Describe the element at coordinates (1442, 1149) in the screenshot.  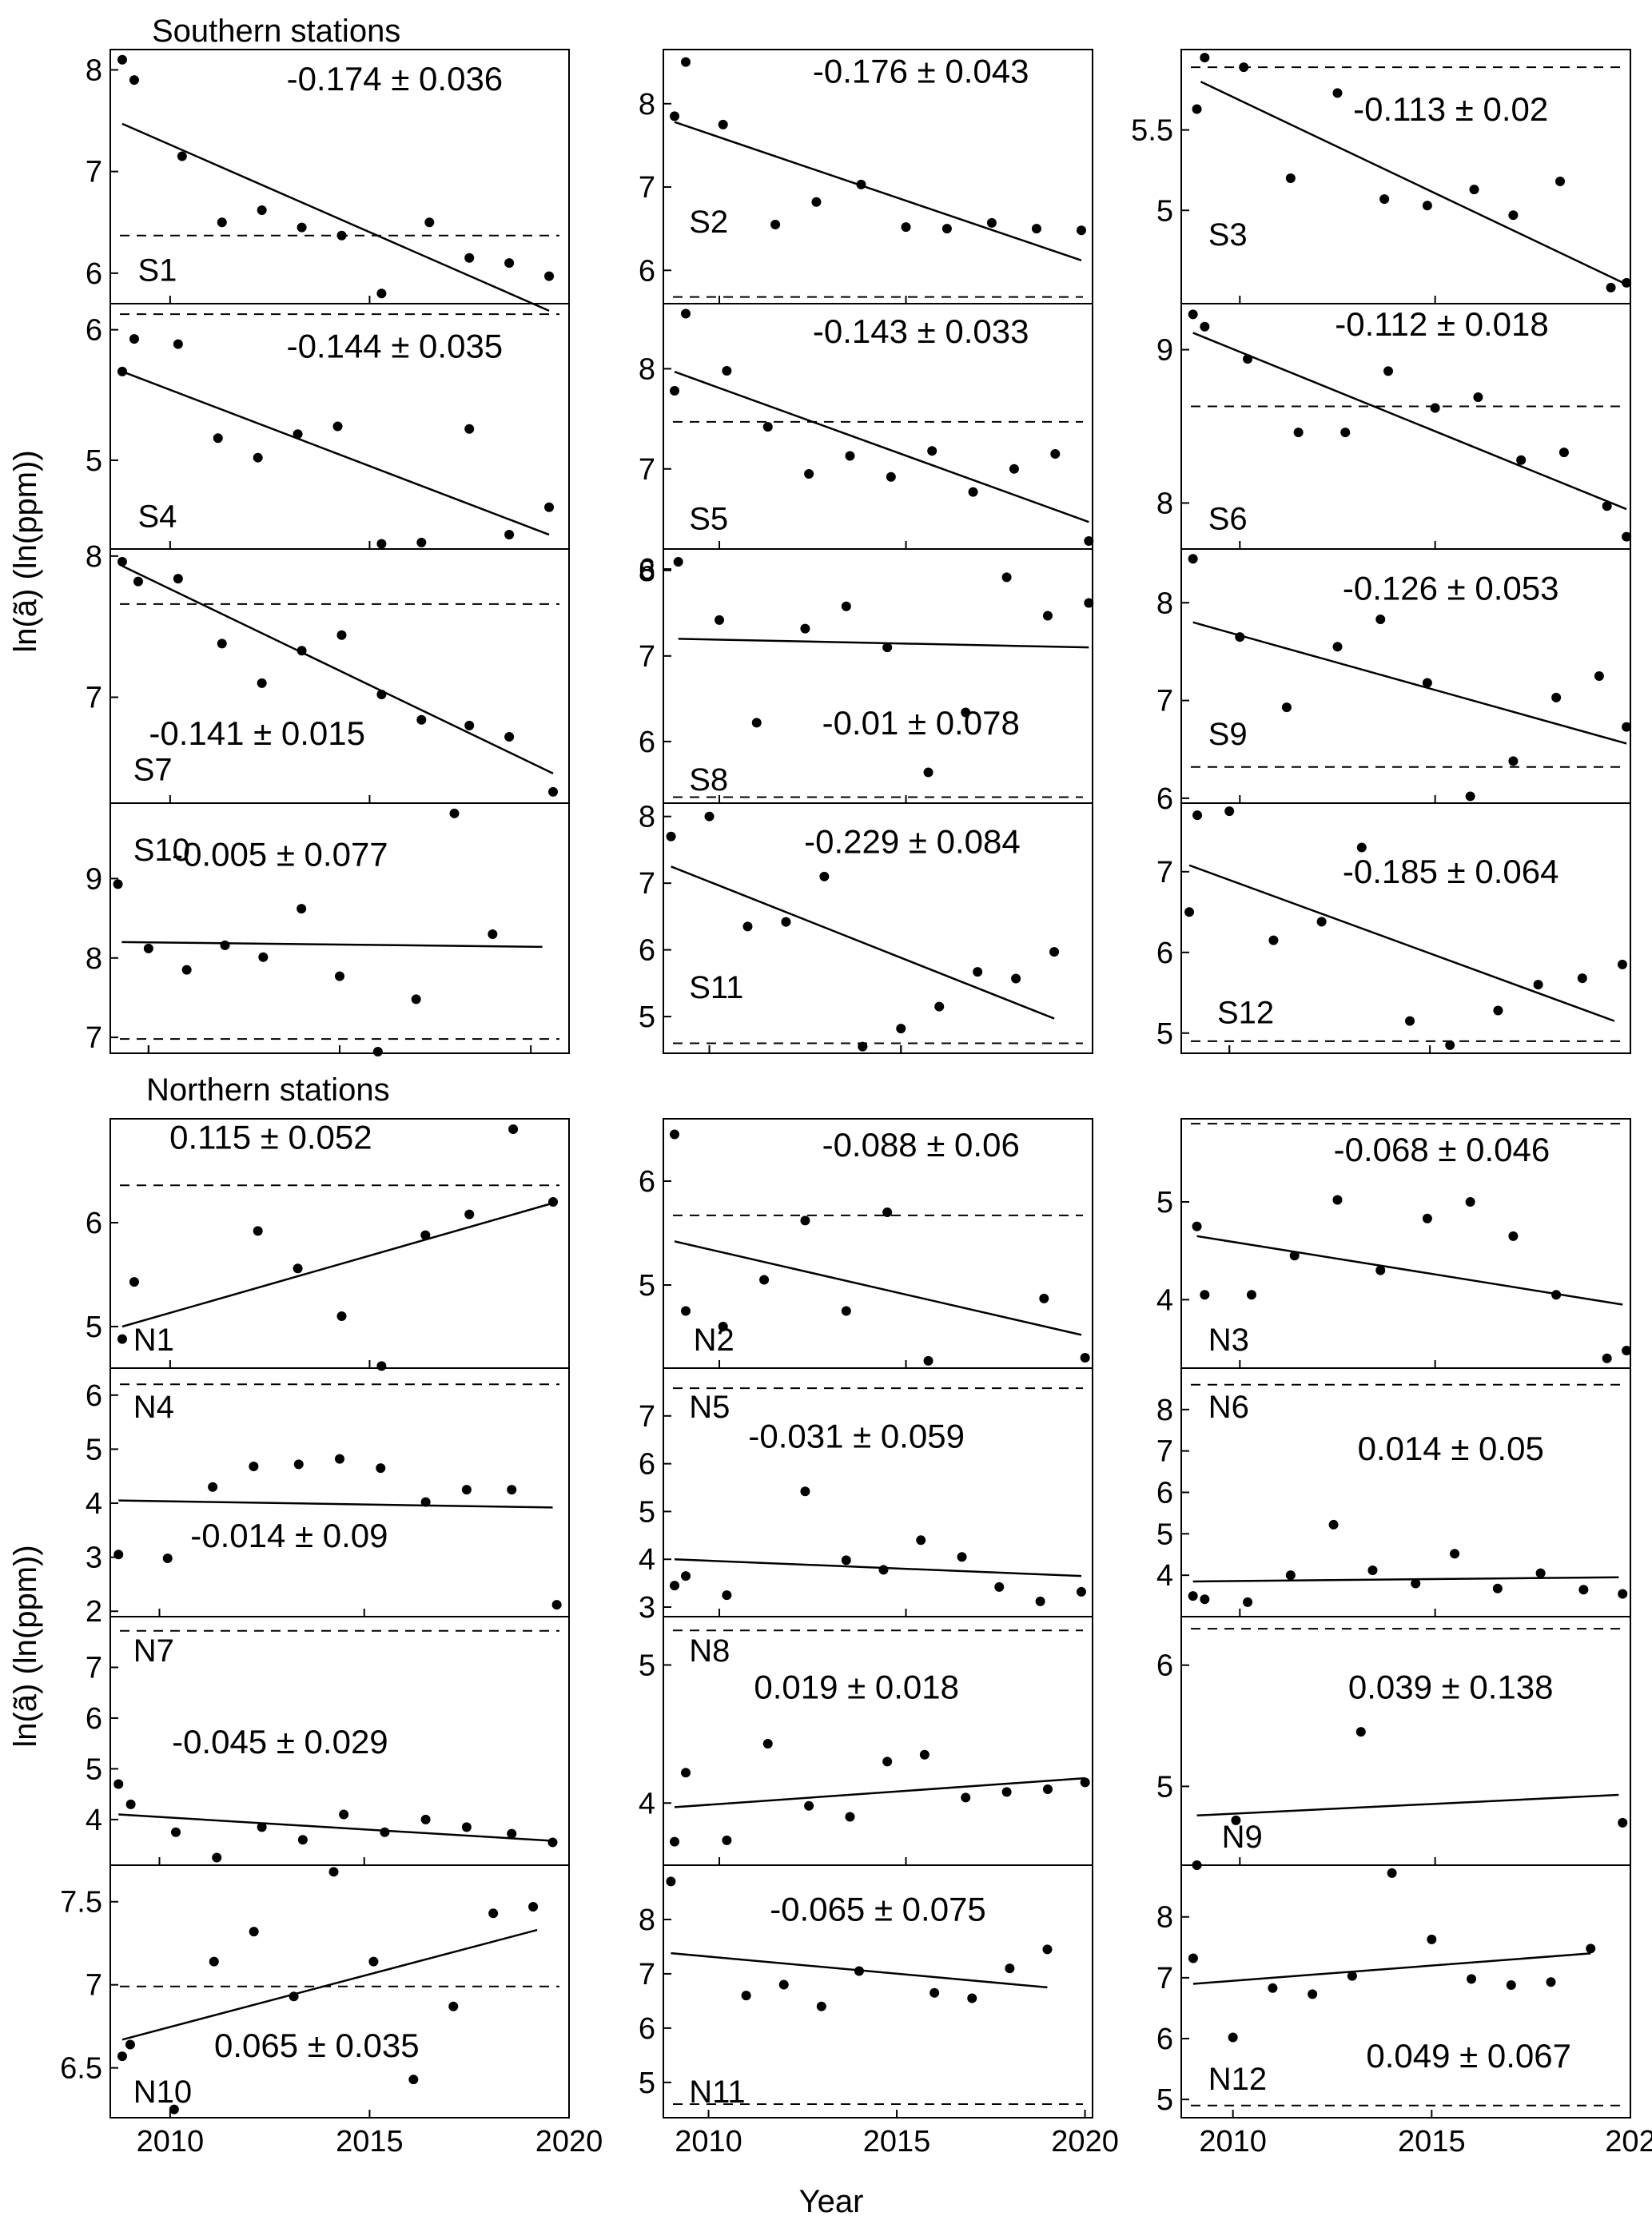
I see `slope-label: -0.068 ± 0.046` at that location.